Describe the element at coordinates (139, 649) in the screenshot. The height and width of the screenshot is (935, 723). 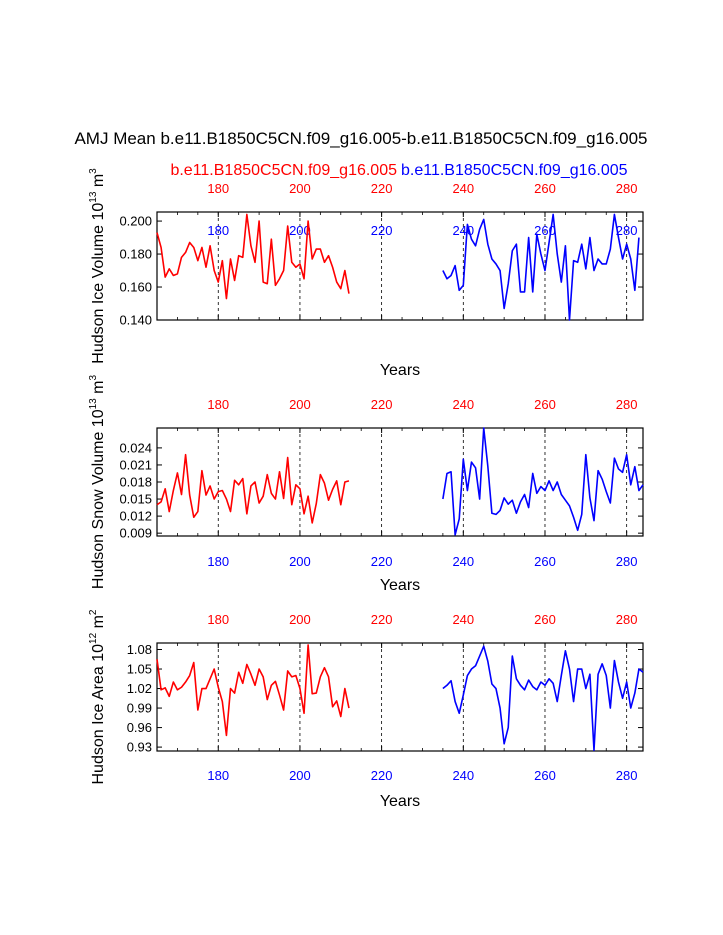
I see `y-tick-label: 1.08` at that location.